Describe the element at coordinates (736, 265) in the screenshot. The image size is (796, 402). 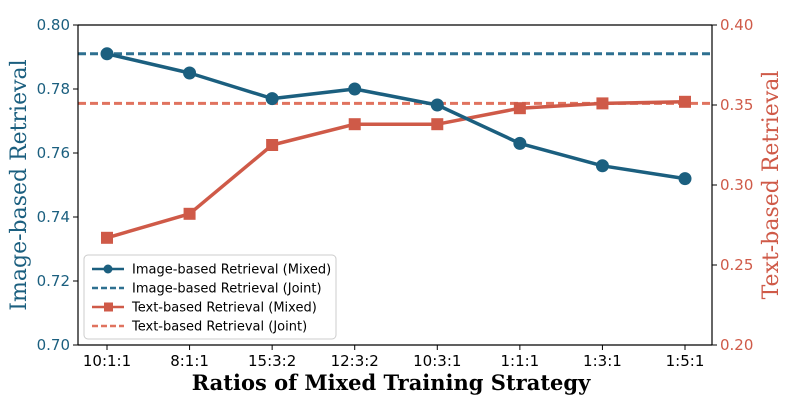
I see `right-tick-label: 0.25` at that location.